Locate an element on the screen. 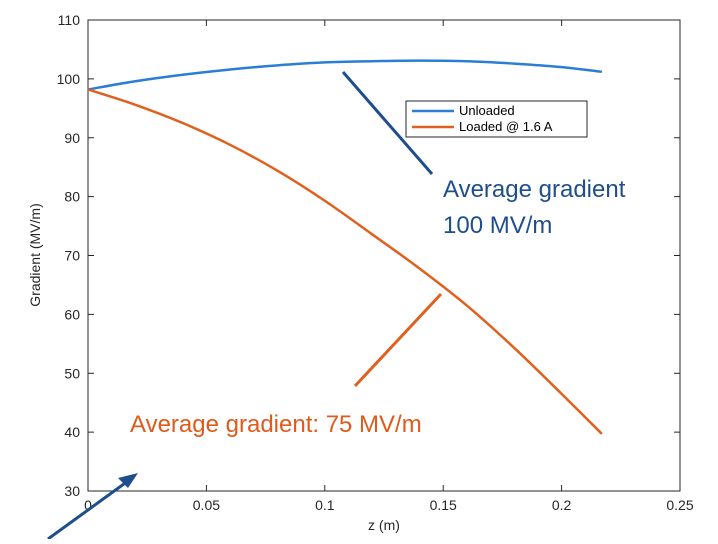  annotation-arrow-shaft is located at coordinates (88, 510).